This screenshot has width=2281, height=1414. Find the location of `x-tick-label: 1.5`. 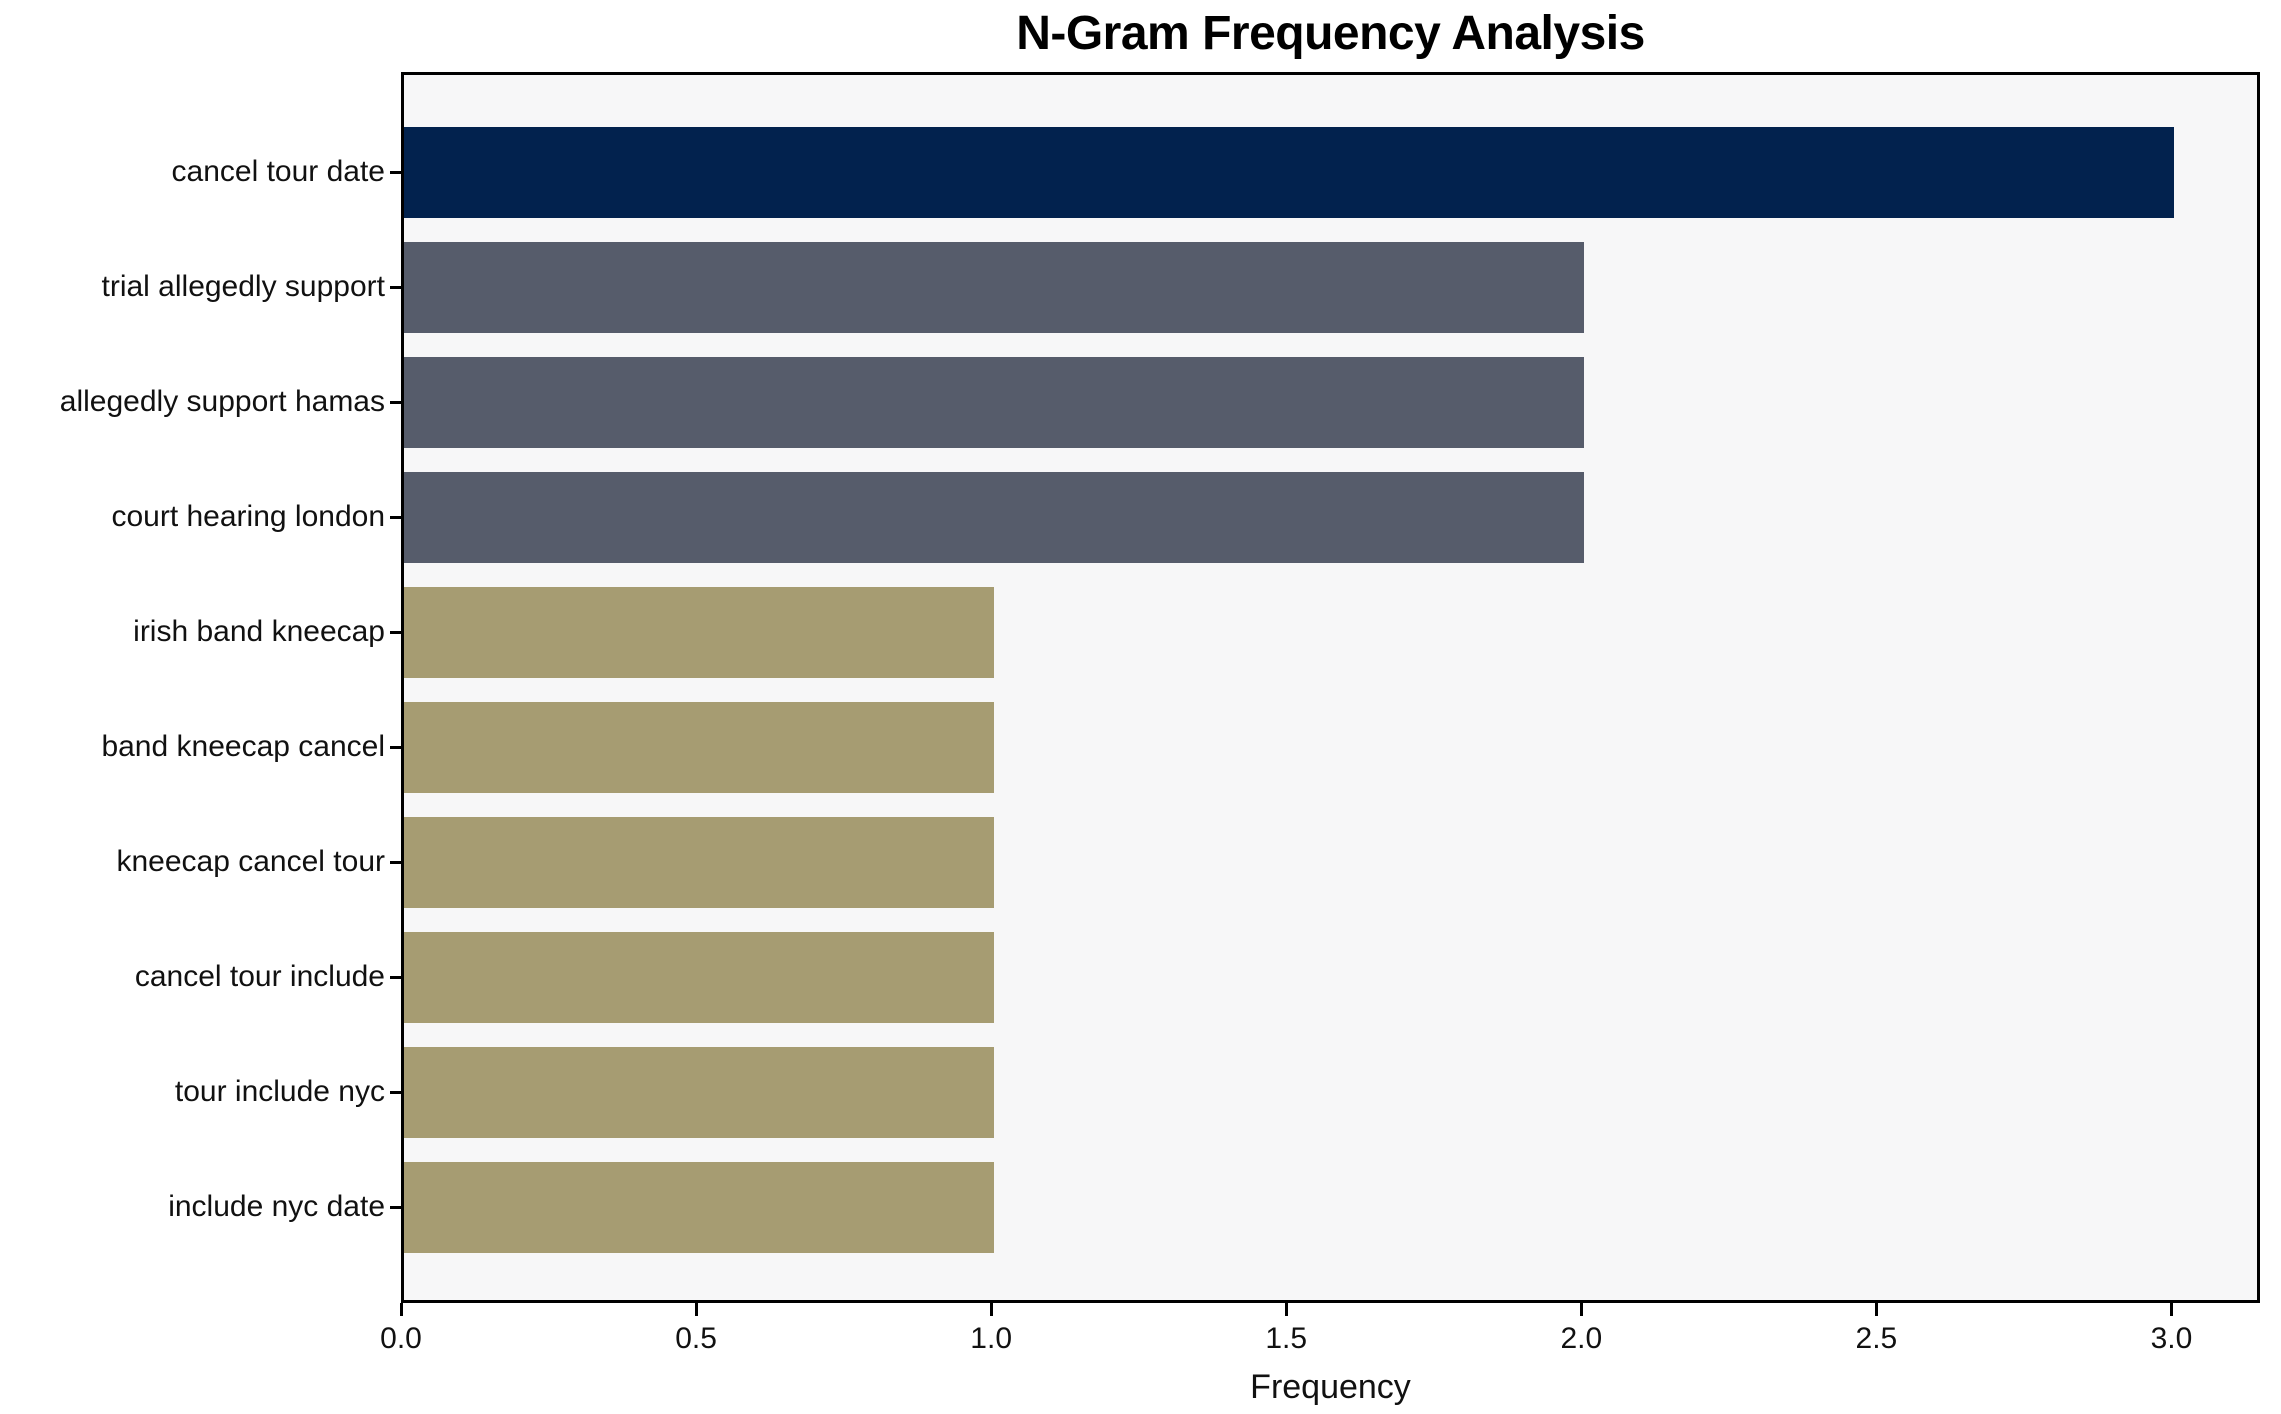

x-tick-label: 1.5 is located at coordinates (1286, 1338).